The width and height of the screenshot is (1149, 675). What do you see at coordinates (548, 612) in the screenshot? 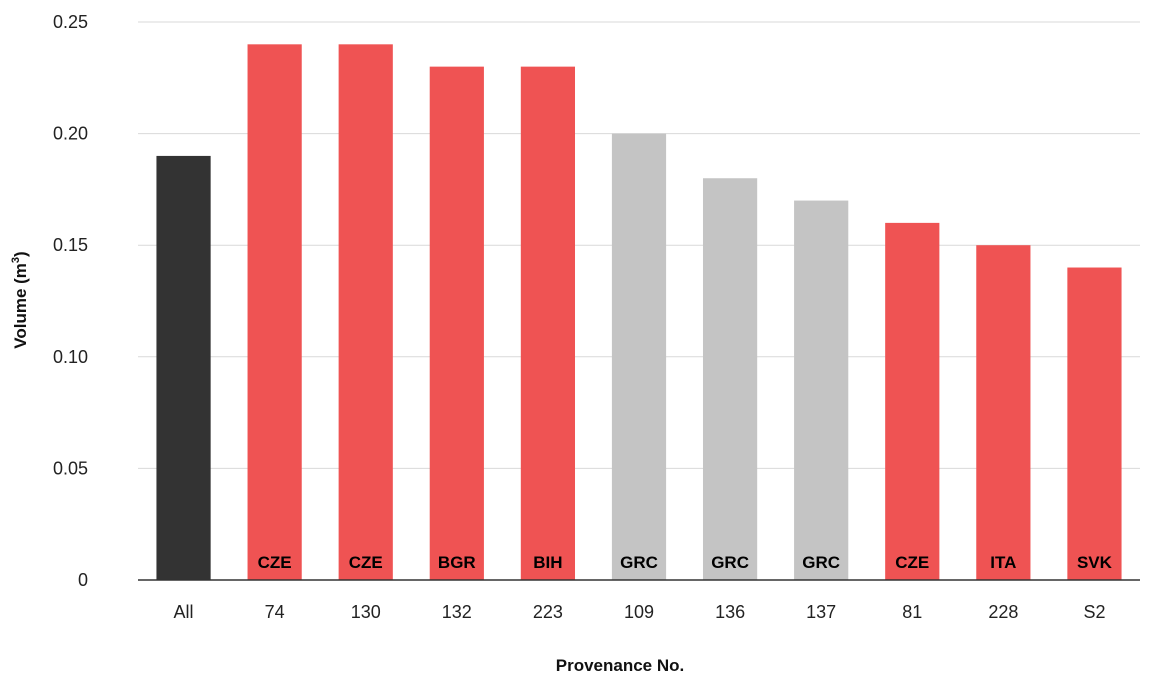
I see `x-tick-label: 223` at bounding box center [548, 612].